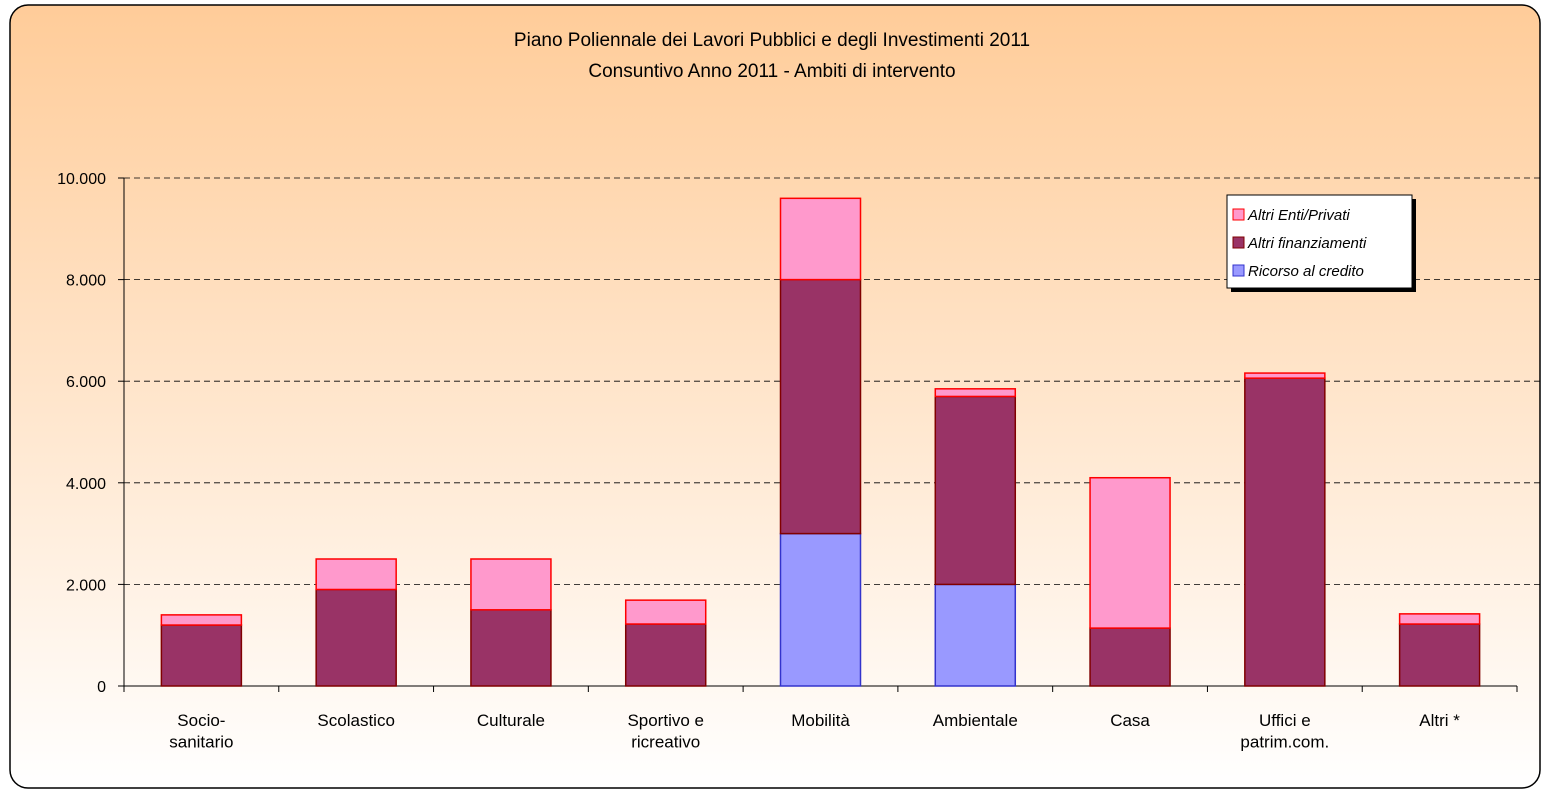 This screenshot has height=793, width=1545. What do you see at coordinates (81, 179) in the screenshot?
I see `y-tick-label: 10.000` at bounding box center [81, 179].